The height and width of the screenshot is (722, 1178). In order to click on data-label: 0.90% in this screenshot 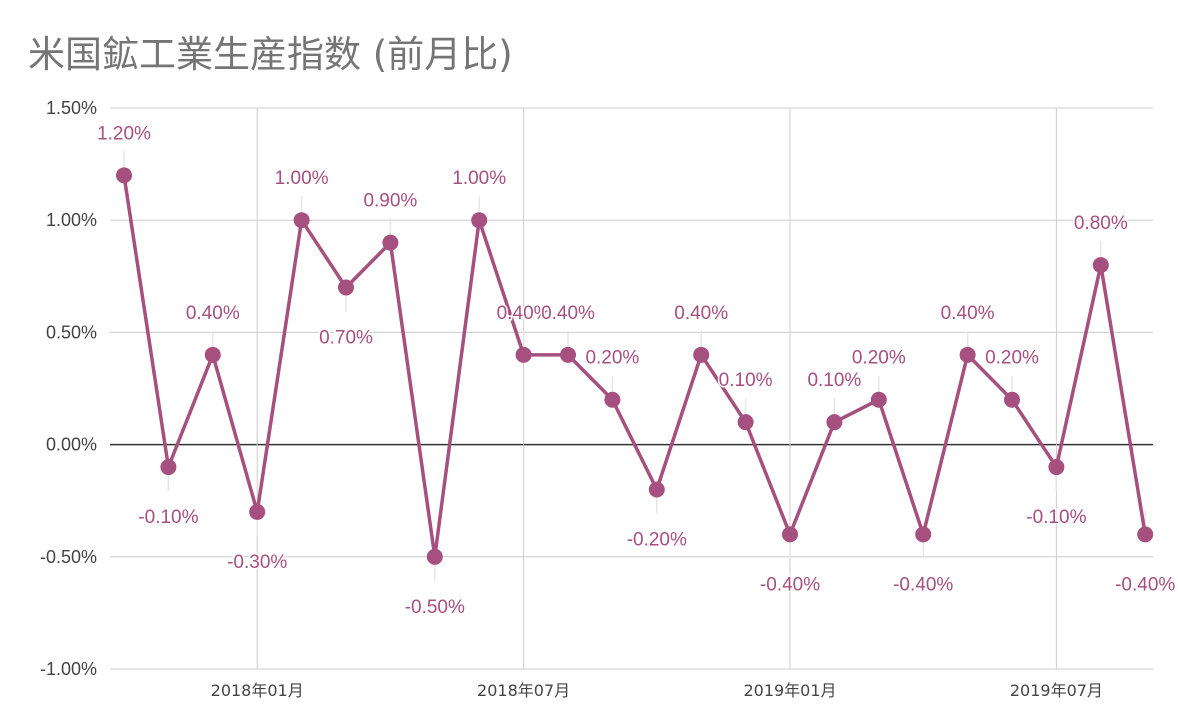, I will do `click(390, 201)`.